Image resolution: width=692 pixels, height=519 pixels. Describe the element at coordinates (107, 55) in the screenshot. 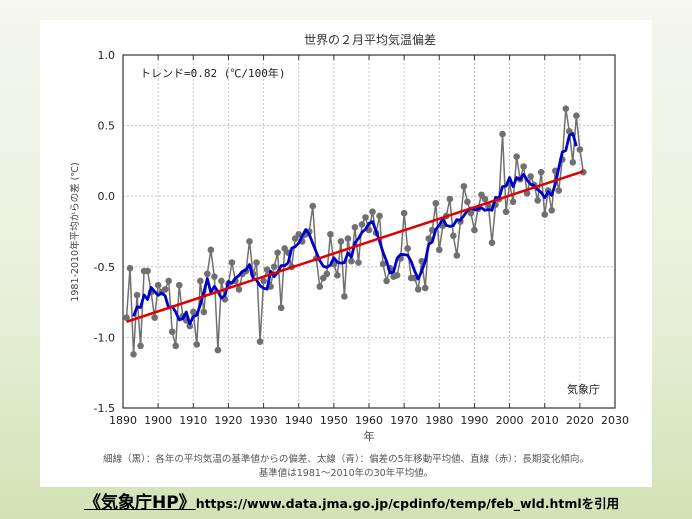

I see `y-tick-label: 1.0` at that location.